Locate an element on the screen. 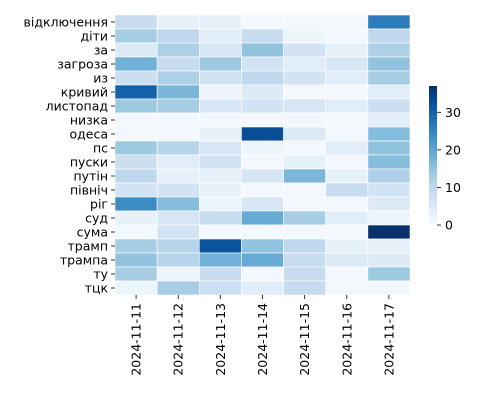 This screenshot has width=500, height=400. colorbar-tick-label: 30 is located at coordinates (453, 112).